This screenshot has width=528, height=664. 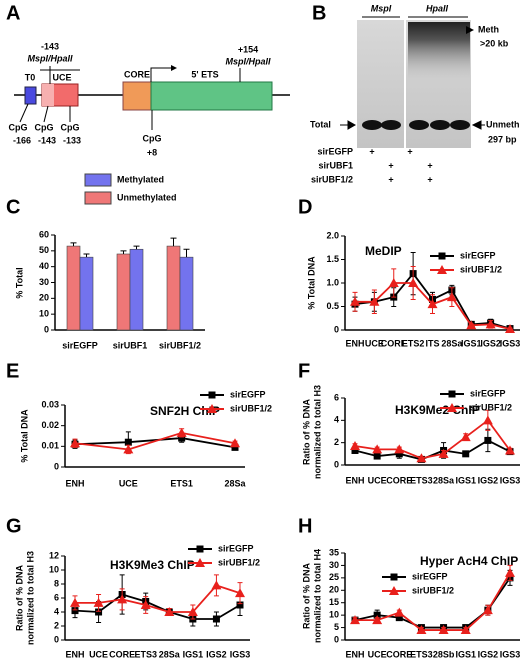 What do you see at coordinates (452, 407) in the screenshot?
I see `legend-marker` at bounding box center [452, 407].